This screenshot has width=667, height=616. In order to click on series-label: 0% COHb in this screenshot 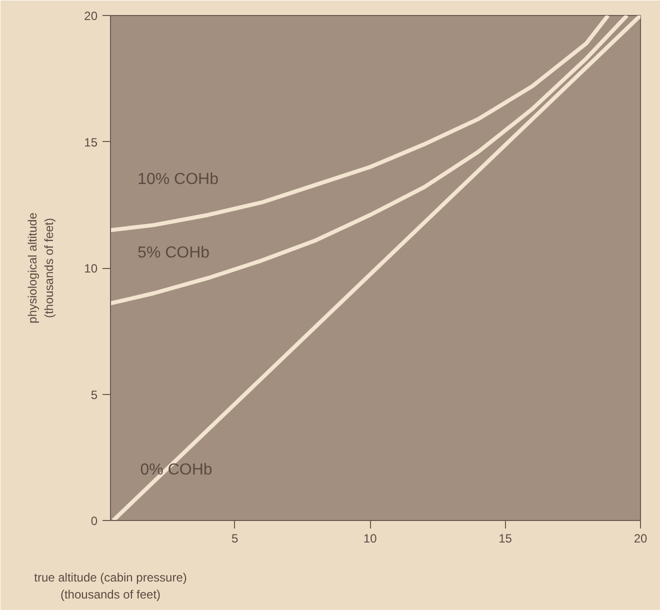, I will do `click(176, 470)`.